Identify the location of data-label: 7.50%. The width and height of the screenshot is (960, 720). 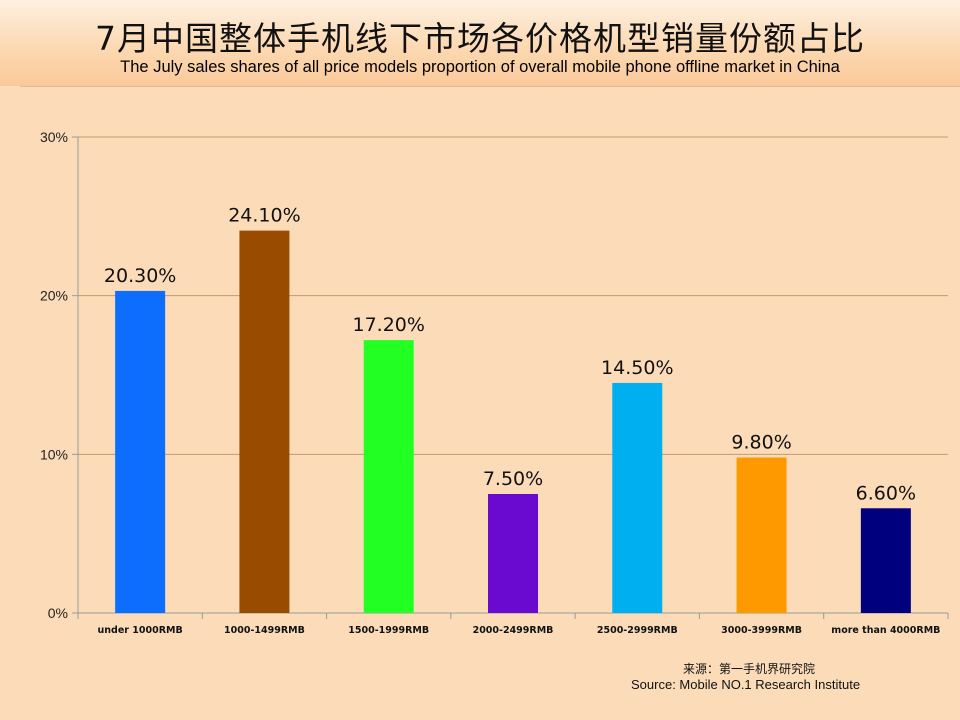
(513, 479).